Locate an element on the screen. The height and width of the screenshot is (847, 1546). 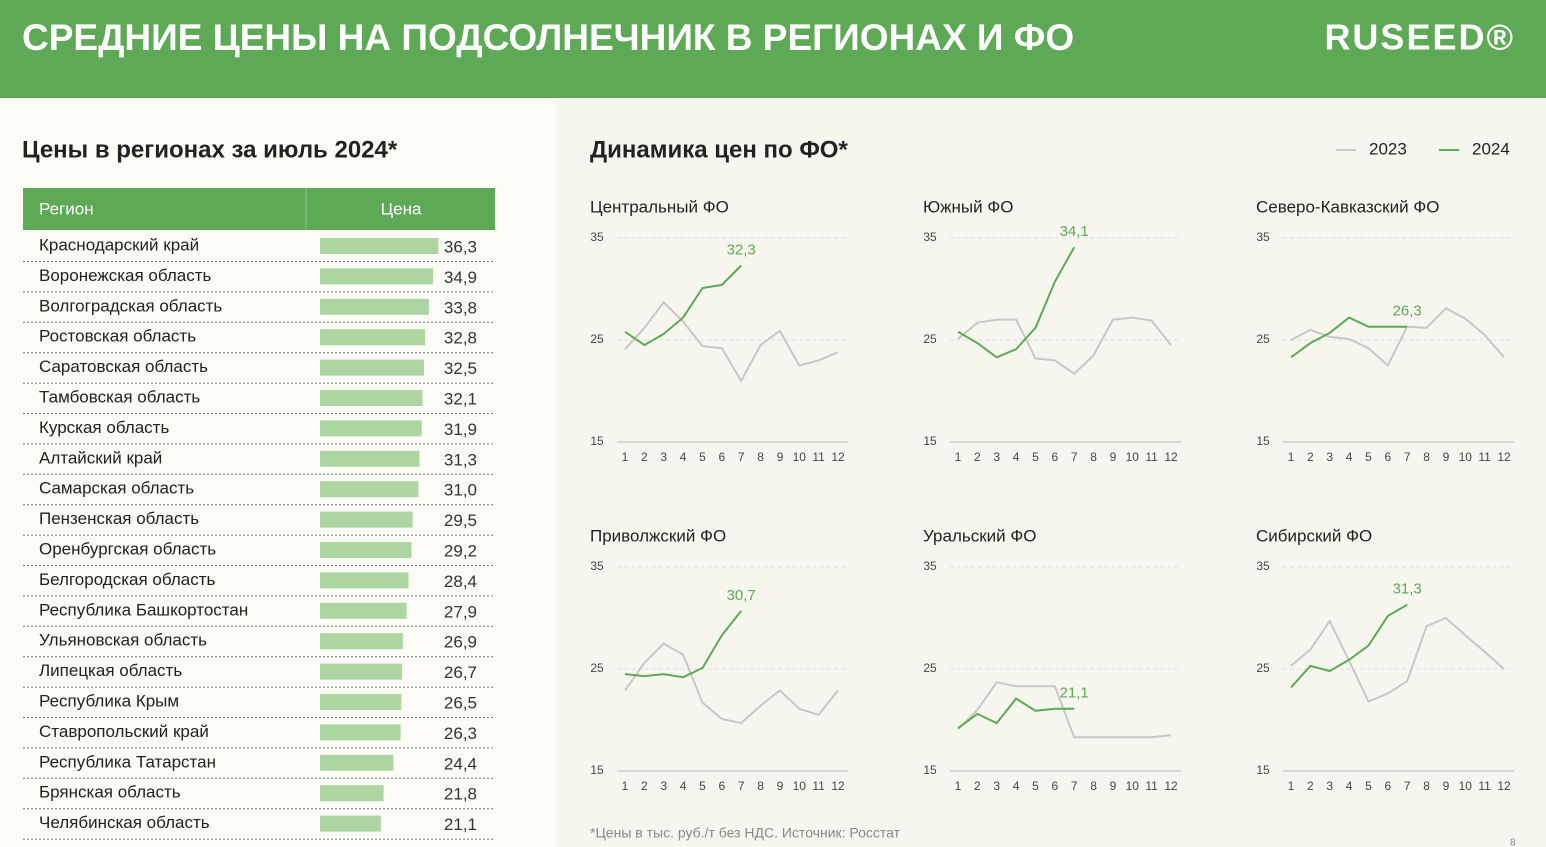
price-label: 31,0 is located at coordinates (460, 490).